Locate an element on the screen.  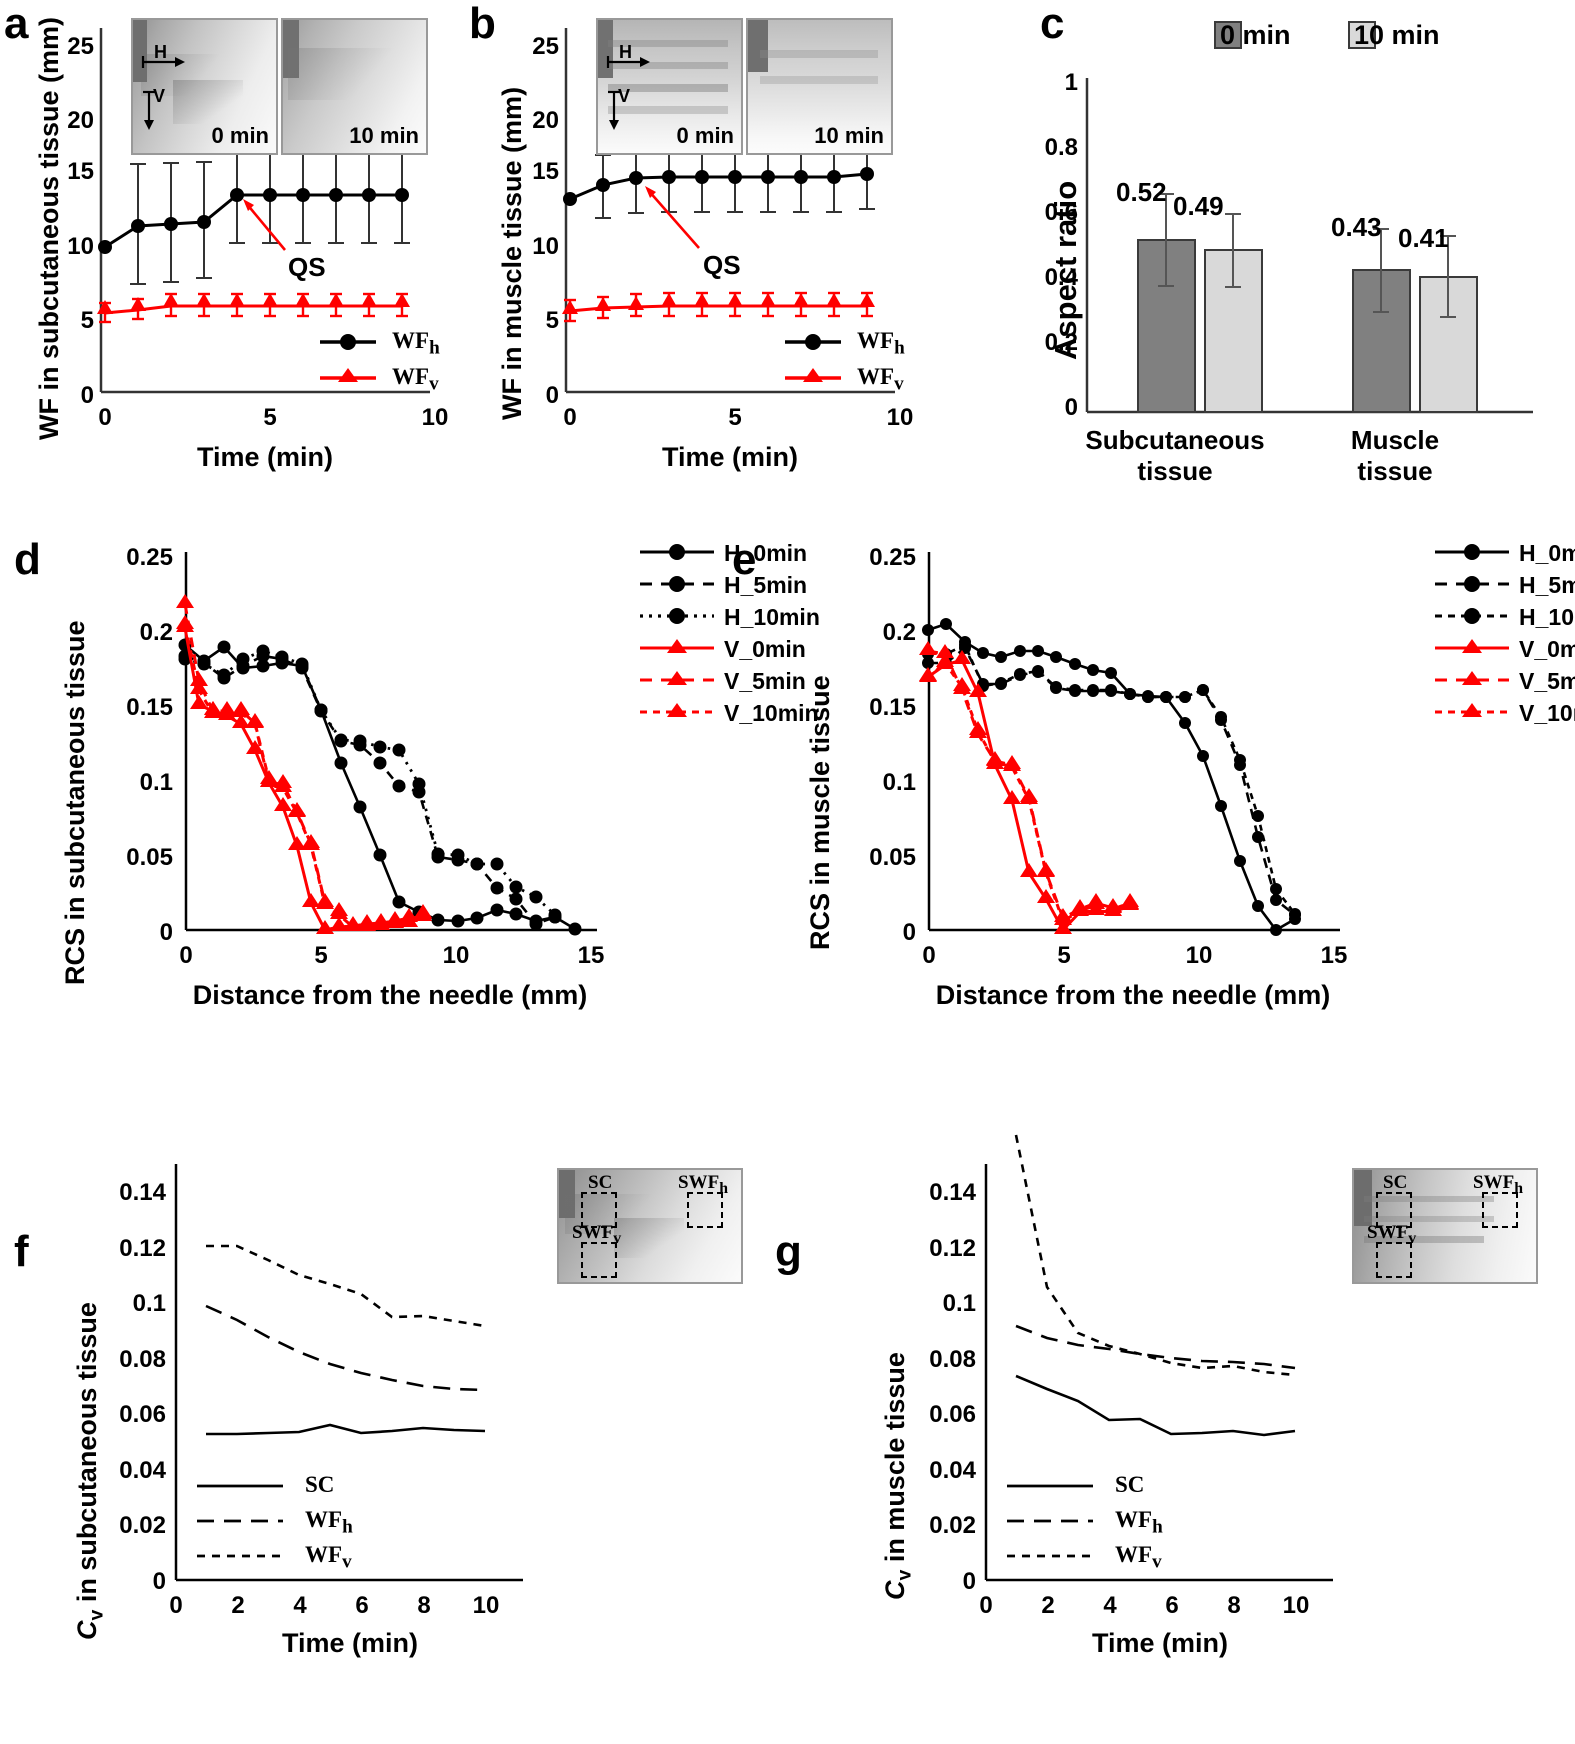
panel-e-ytick-015: 0.15 is located at coordinates (892, 707).